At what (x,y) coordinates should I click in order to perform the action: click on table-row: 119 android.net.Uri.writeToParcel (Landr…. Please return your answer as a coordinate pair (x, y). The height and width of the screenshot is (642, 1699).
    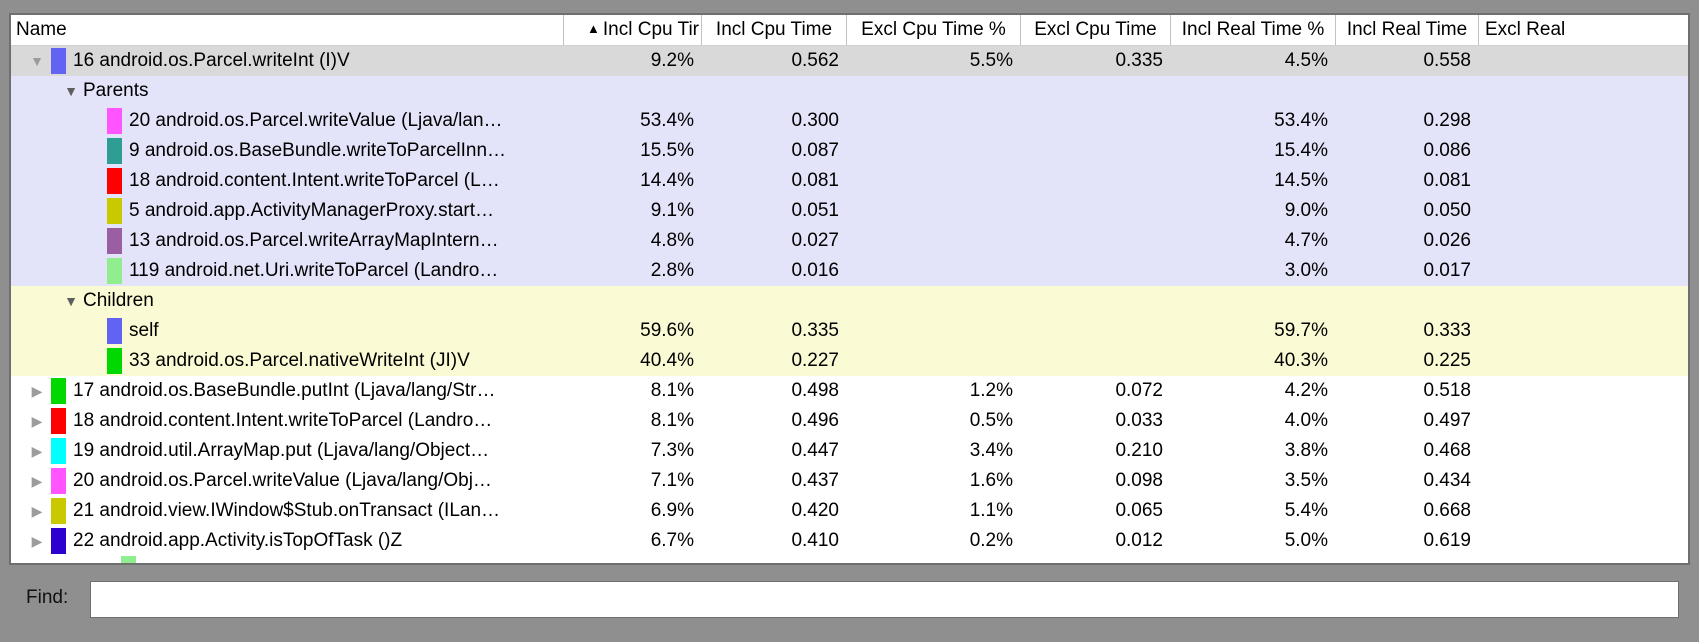
    Looking at the image, I should click on (849, 271).